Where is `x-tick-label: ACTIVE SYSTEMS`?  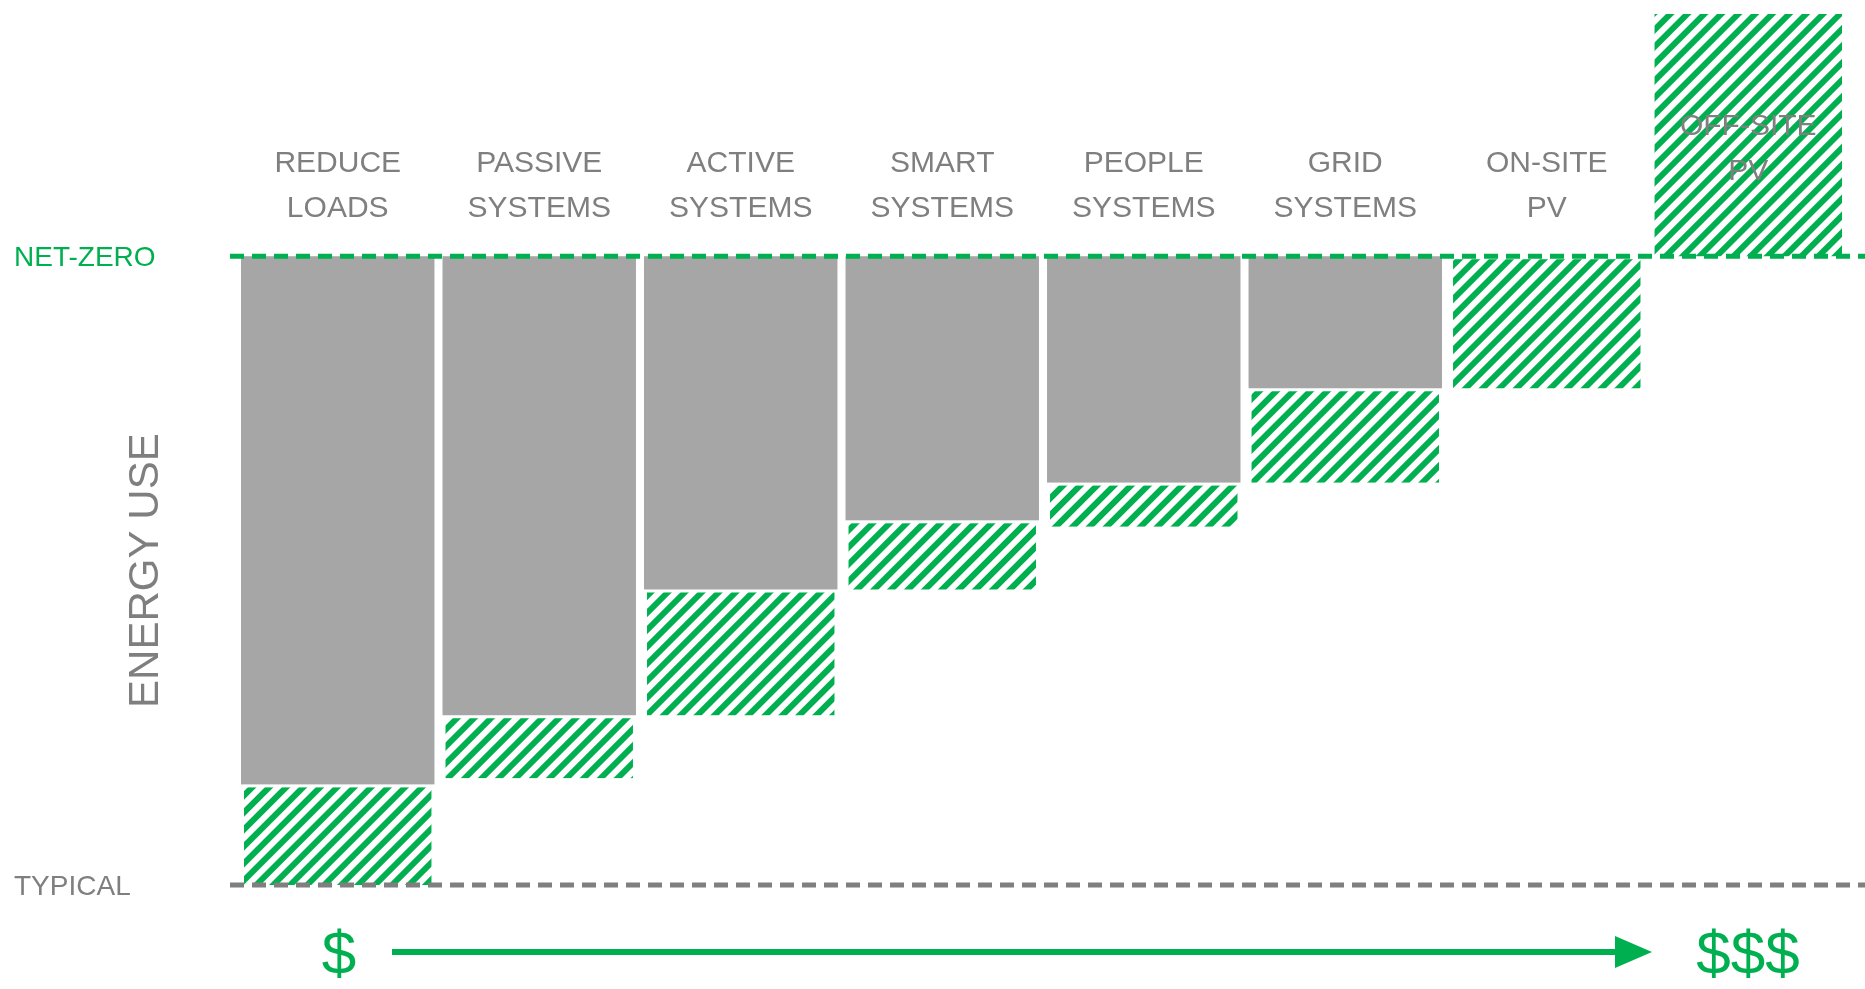 x-tick-label: ACTIVE SYSTEMS is located at coordinates (741, 184).